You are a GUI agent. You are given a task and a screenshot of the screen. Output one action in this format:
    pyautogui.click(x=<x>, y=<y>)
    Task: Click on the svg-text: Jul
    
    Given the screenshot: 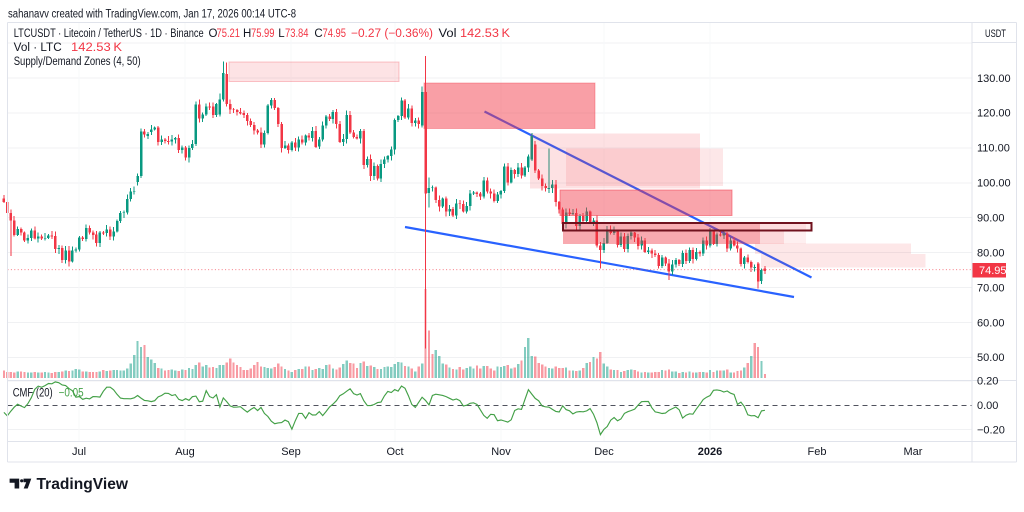 What is the action you would take?
    pyautogui.click(x=79, y=452)
    